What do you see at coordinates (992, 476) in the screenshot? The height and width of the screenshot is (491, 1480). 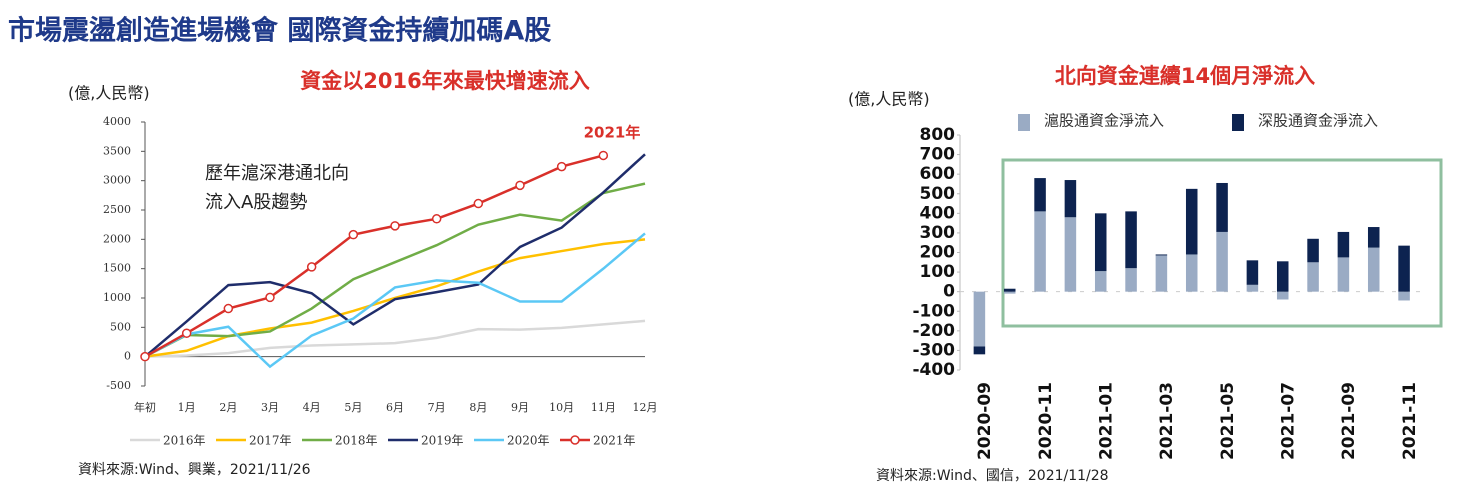 I see `source: 資料來源:Wind、國信，2021/11/28` at bounding box center [992, 476].